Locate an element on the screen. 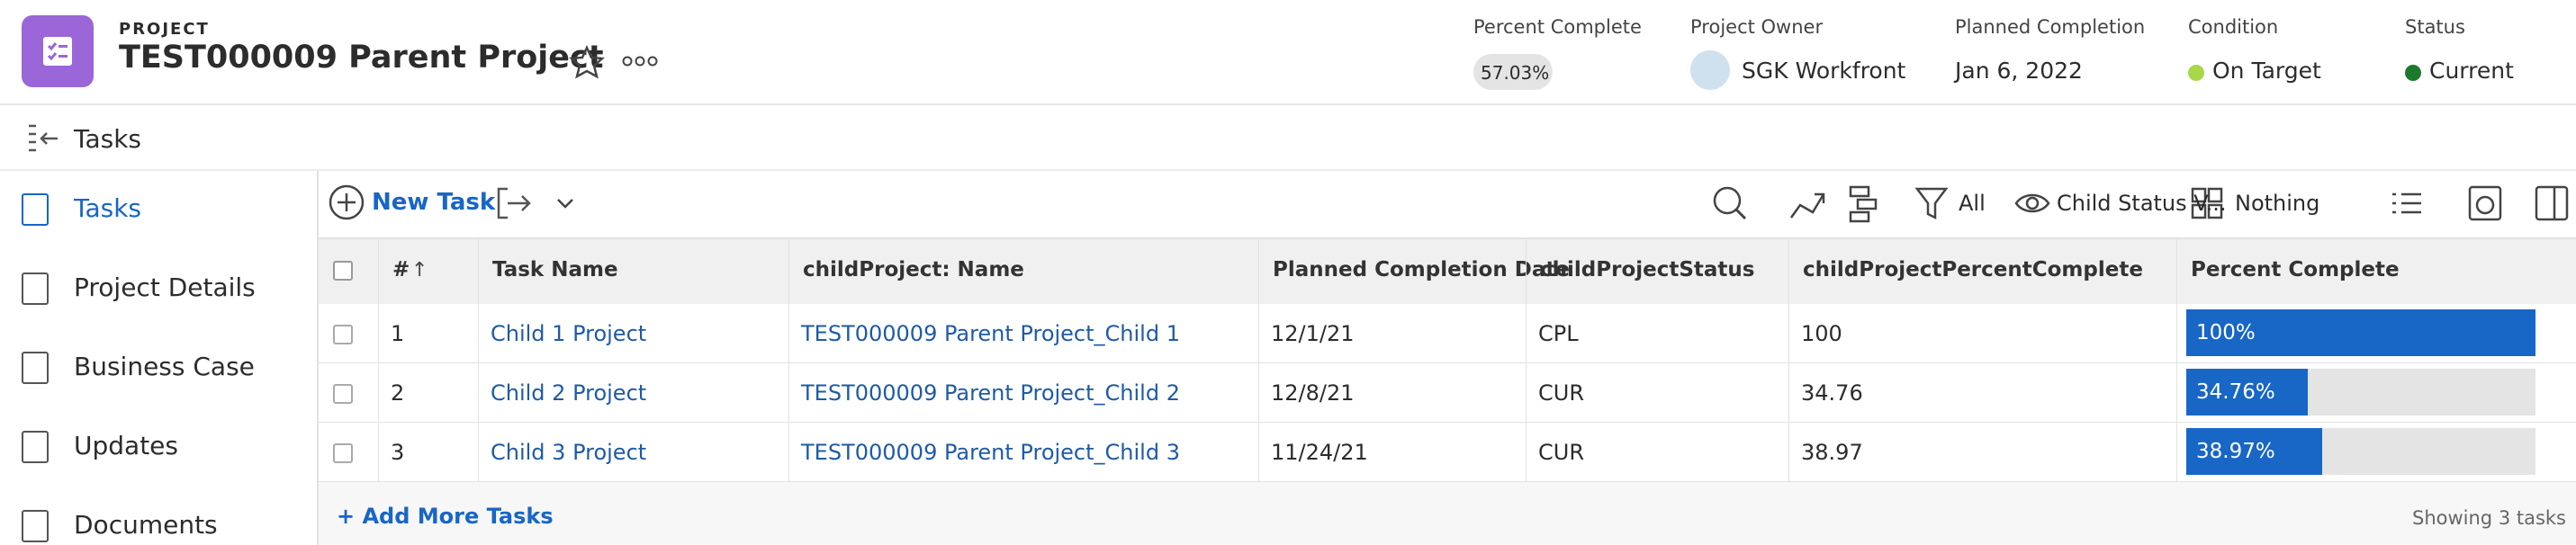 The height and width of the screenshot is (545, 2576). field-label: Status is located at coordinates (2435, 27).